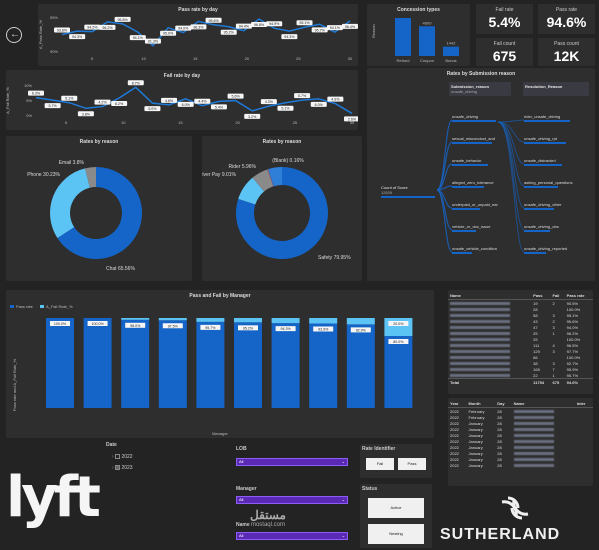  I want to click on table-cell: 111, so click(536, 345).